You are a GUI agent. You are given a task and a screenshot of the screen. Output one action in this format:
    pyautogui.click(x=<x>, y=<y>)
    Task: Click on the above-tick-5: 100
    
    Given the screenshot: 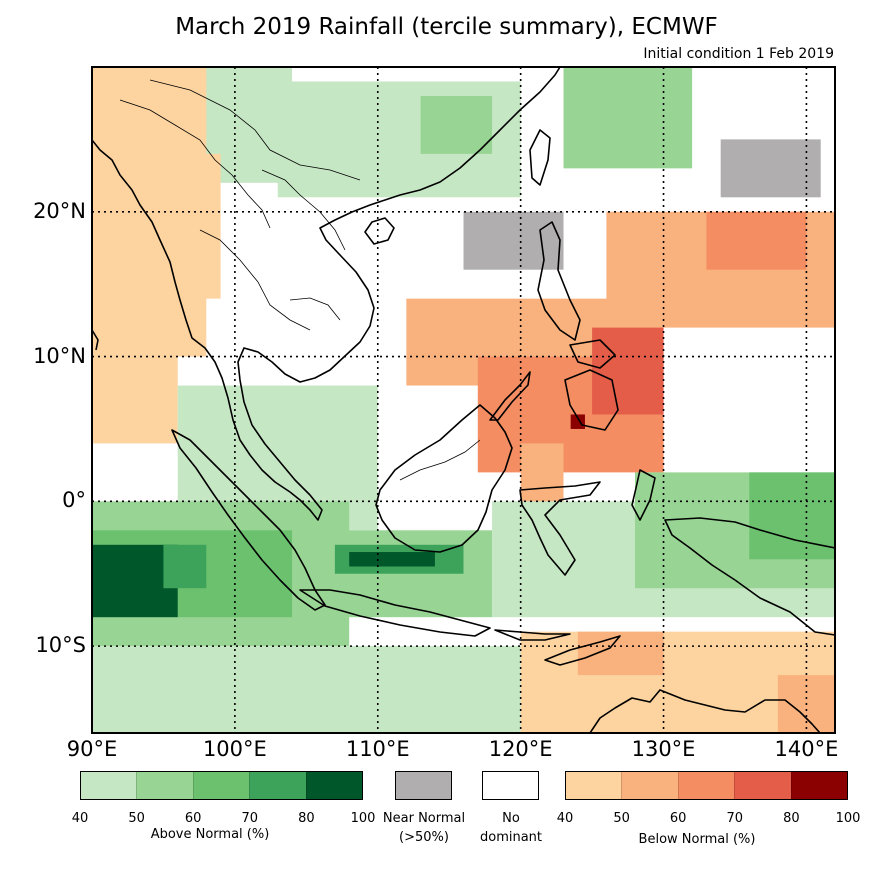 What is the action you would take?
    pyautogui.click(x=363, y=818)
    